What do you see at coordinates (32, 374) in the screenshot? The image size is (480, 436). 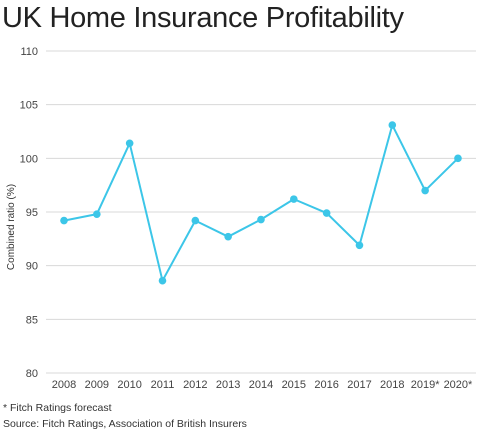 I see `y-tick-label: 80` at bounding box center [32, 374].